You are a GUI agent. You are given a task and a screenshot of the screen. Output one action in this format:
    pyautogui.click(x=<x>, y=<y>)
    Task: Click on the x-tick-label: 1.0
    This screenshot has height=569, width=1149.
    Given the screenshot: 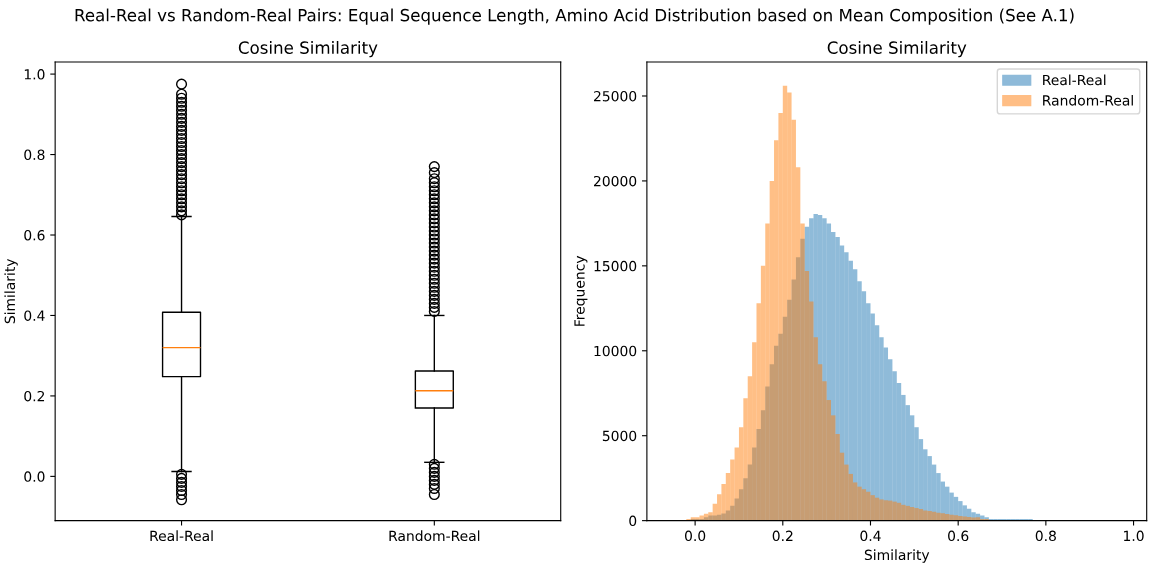 What is the action you would take?
    pyautogui.click(x=1134, y=536)
    